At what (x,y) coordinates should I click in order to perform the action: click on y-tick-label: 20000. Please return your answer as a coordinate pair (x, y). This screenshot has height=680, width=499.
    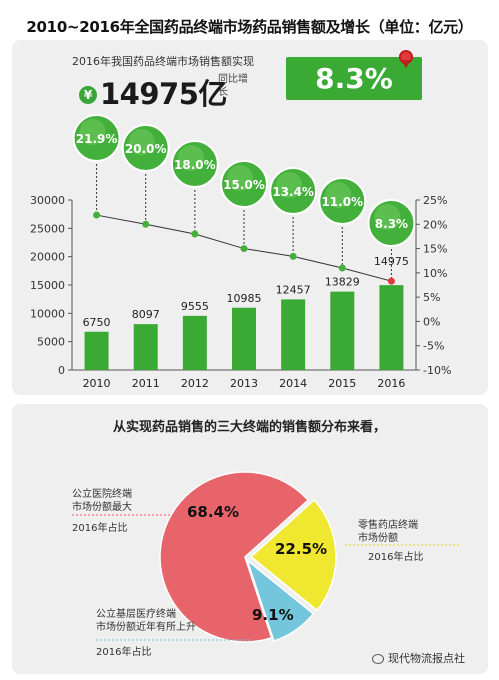
    Looking at the image, I should click on (47, 257).